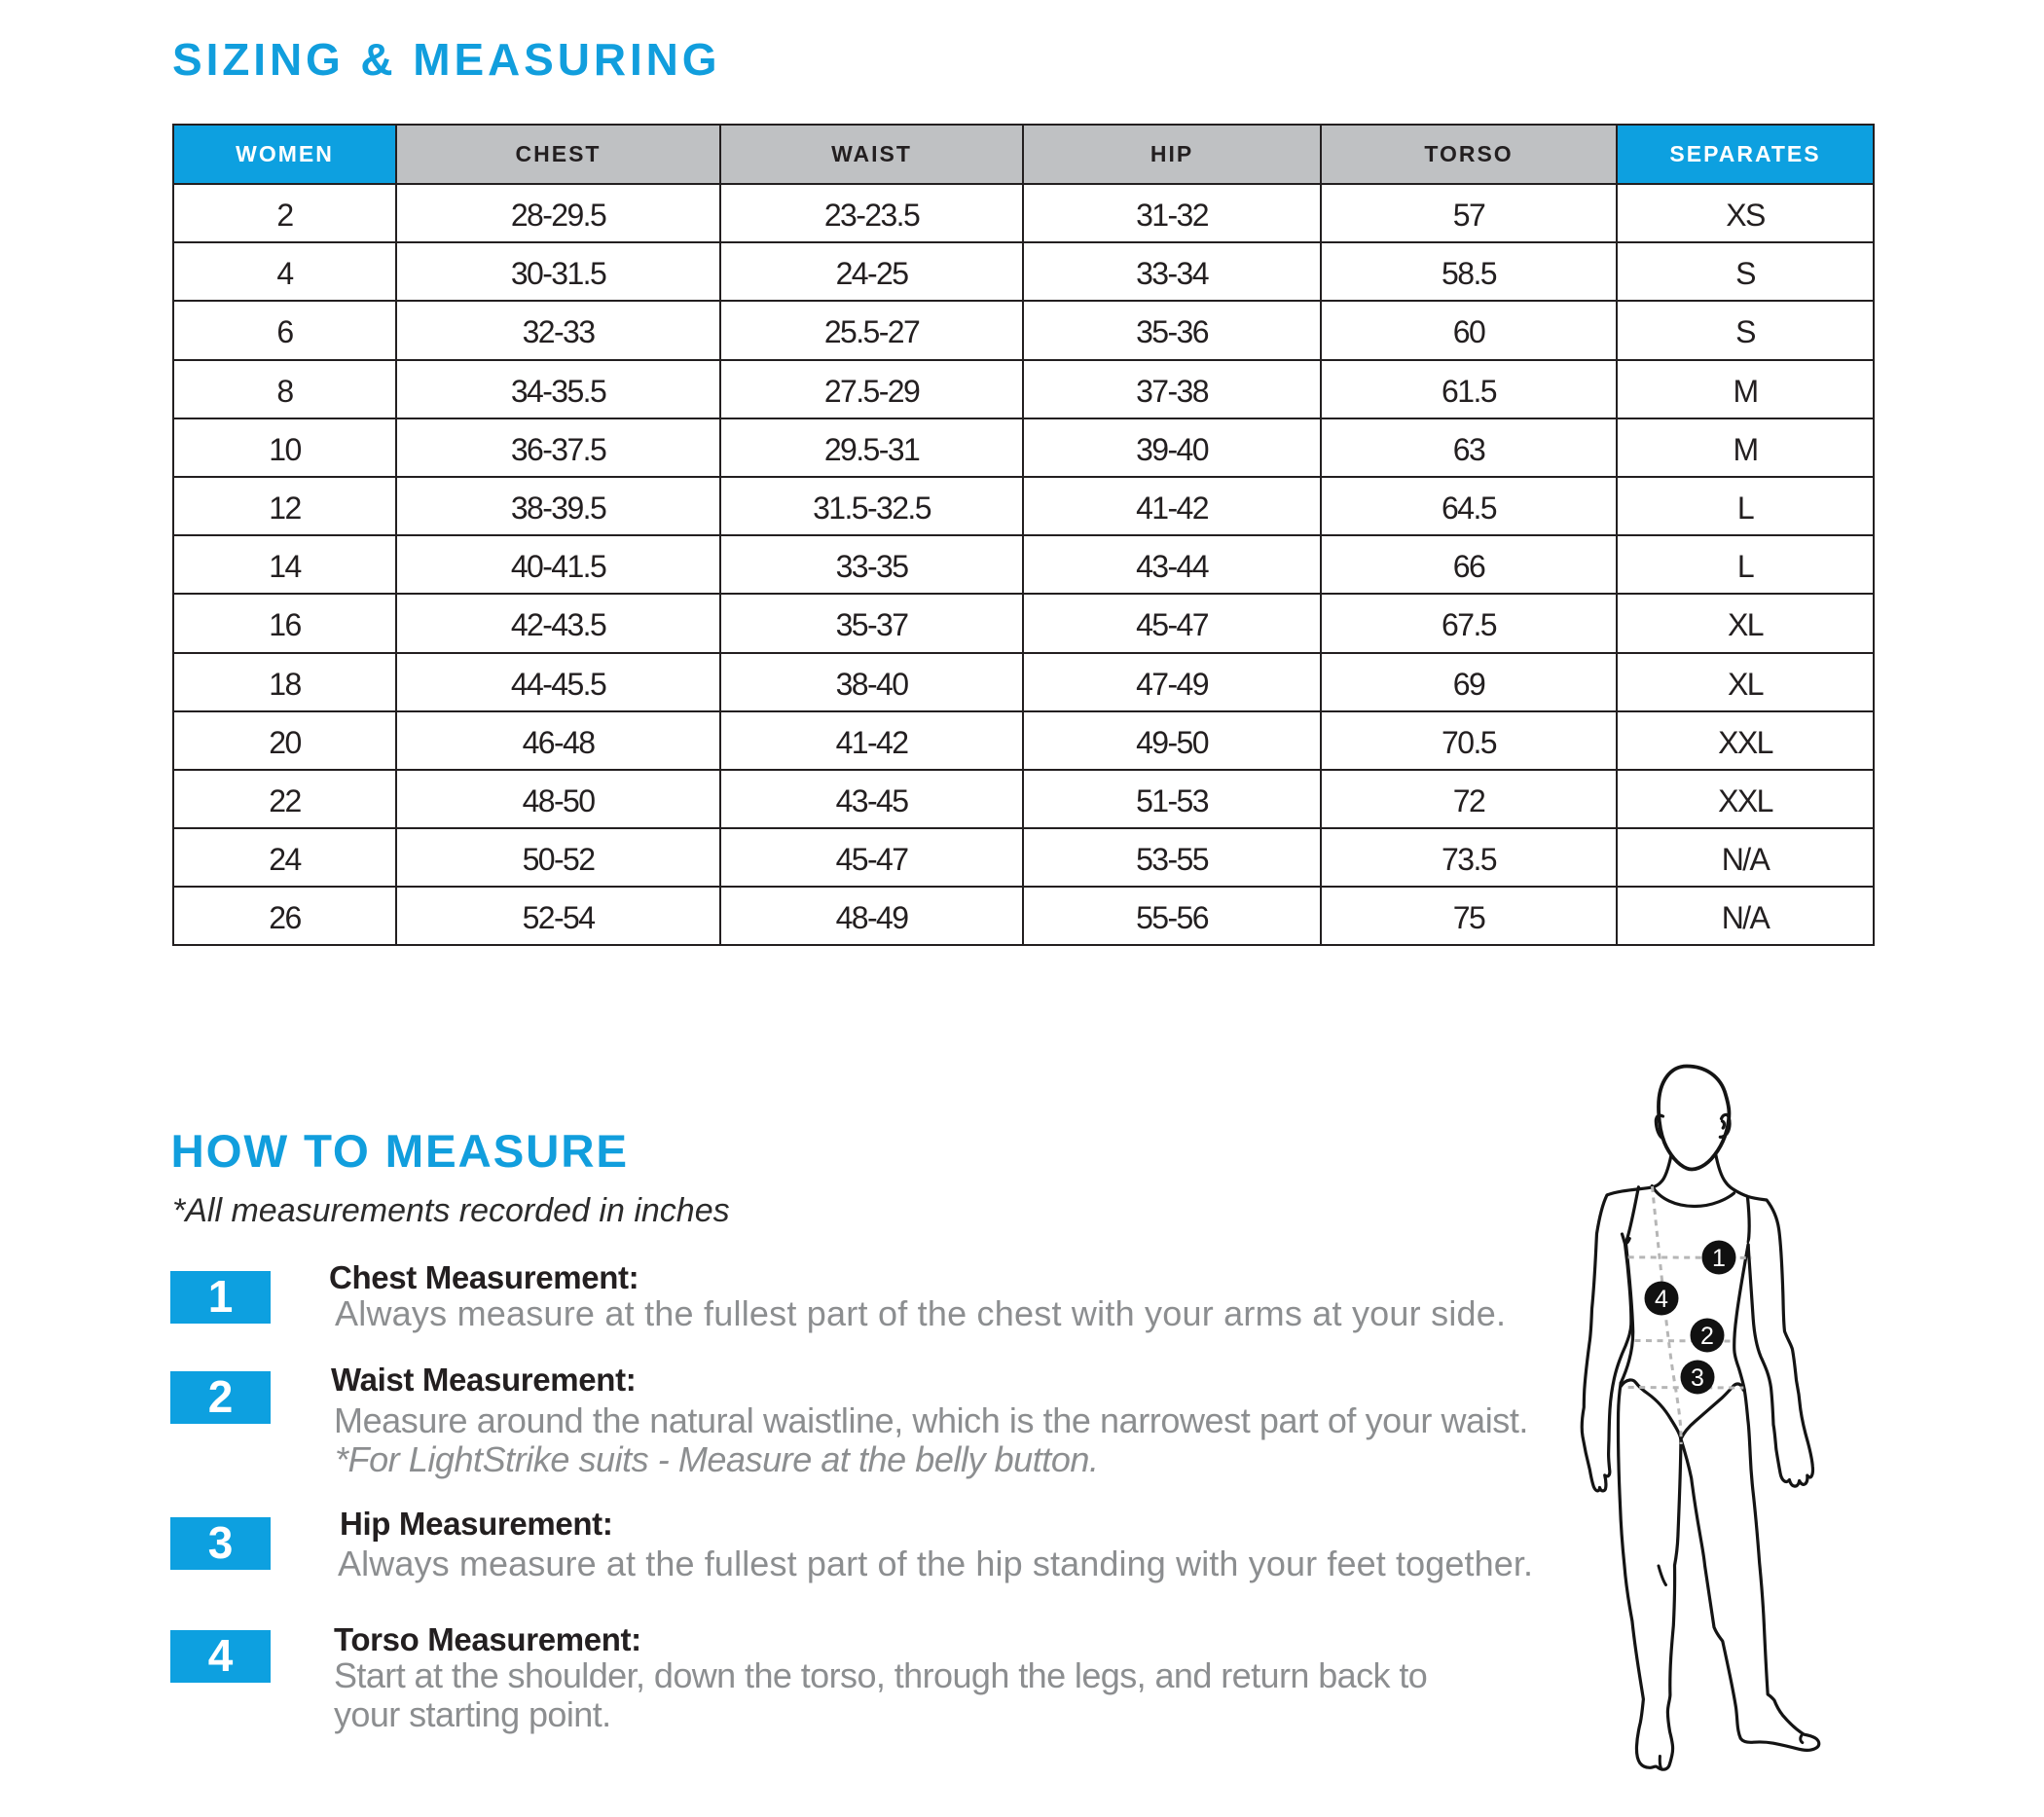 This screenshot has width=2044, height=1817. Describe the element at coordinates (1707, 1336) in the screenshot. I see `svg-text: 2` at that location.